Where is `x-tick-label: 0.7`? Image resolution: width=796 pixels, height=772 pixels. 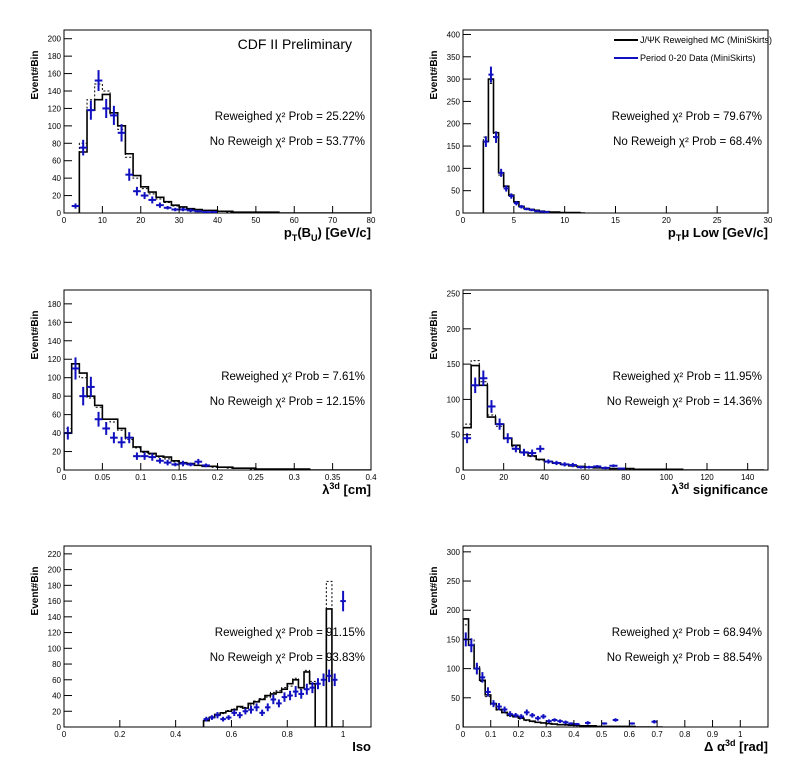 x-tick-label: 0.7 is located at coordinates (658, 734).